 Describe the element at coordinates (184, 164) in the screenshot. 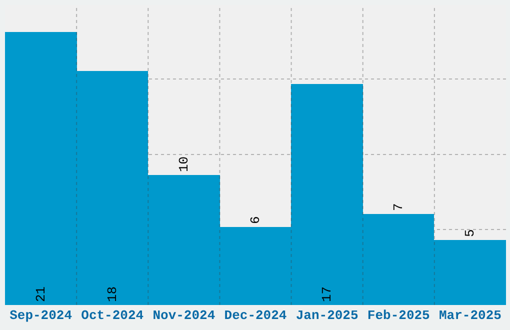

I see `data-label: 10` at that location.